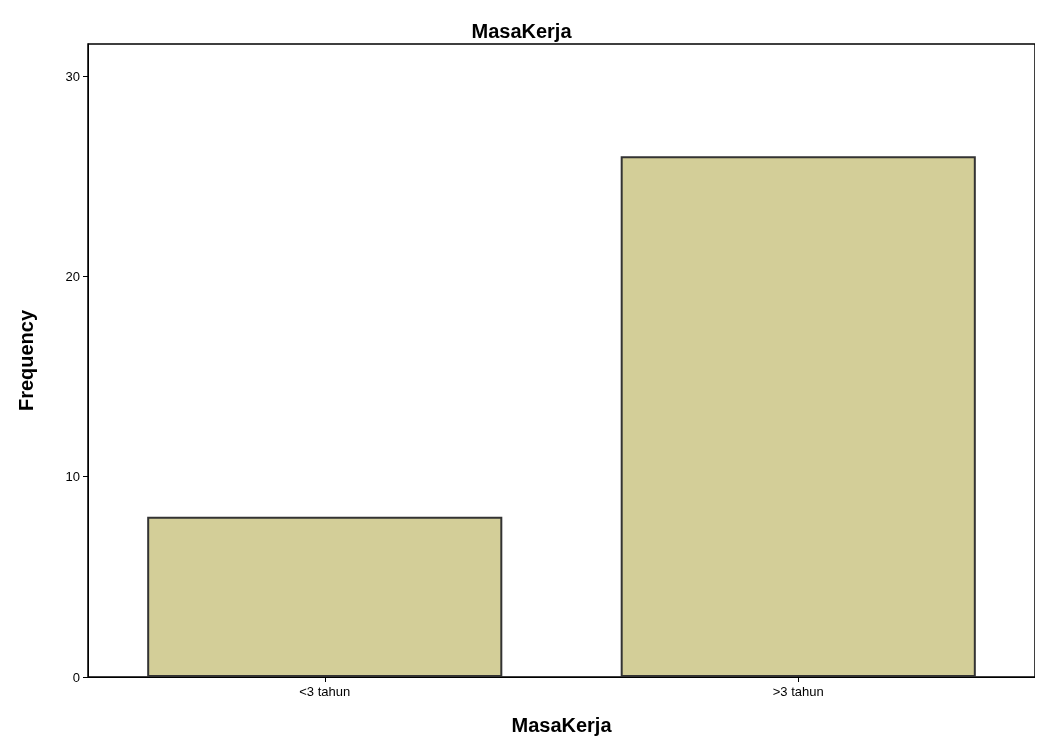  I want to click on y-tick-label: 0, so click(76, 677).